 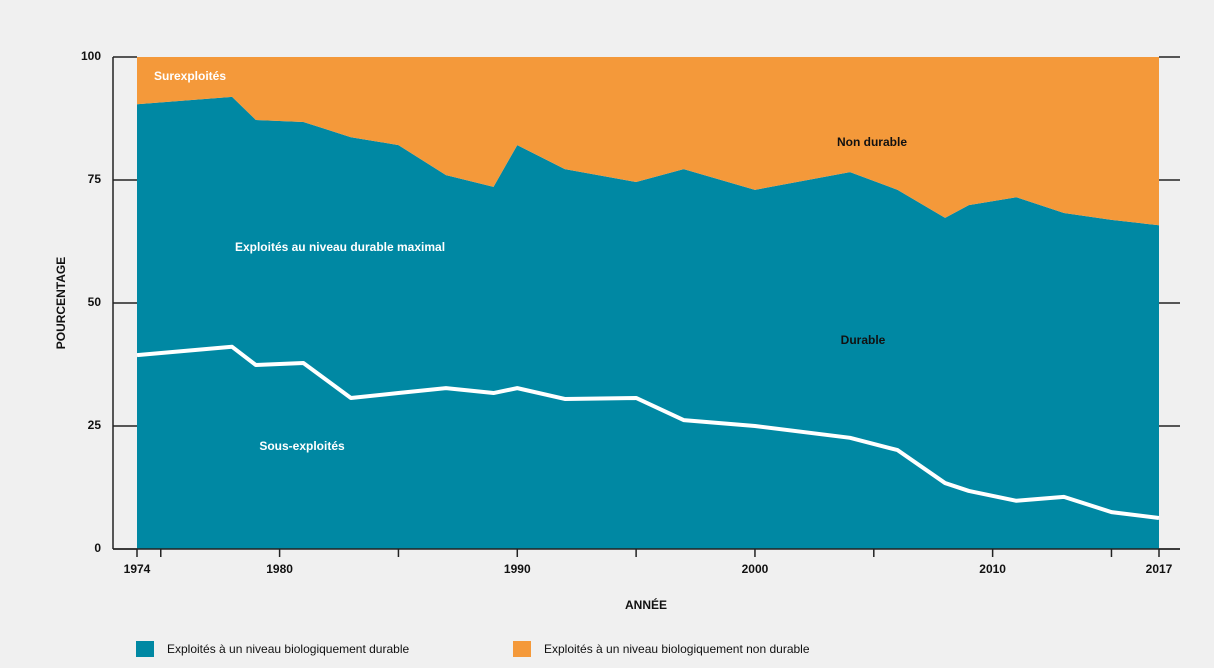 I want to click on x-tick-label: 2010, so click(x=992, y=569).